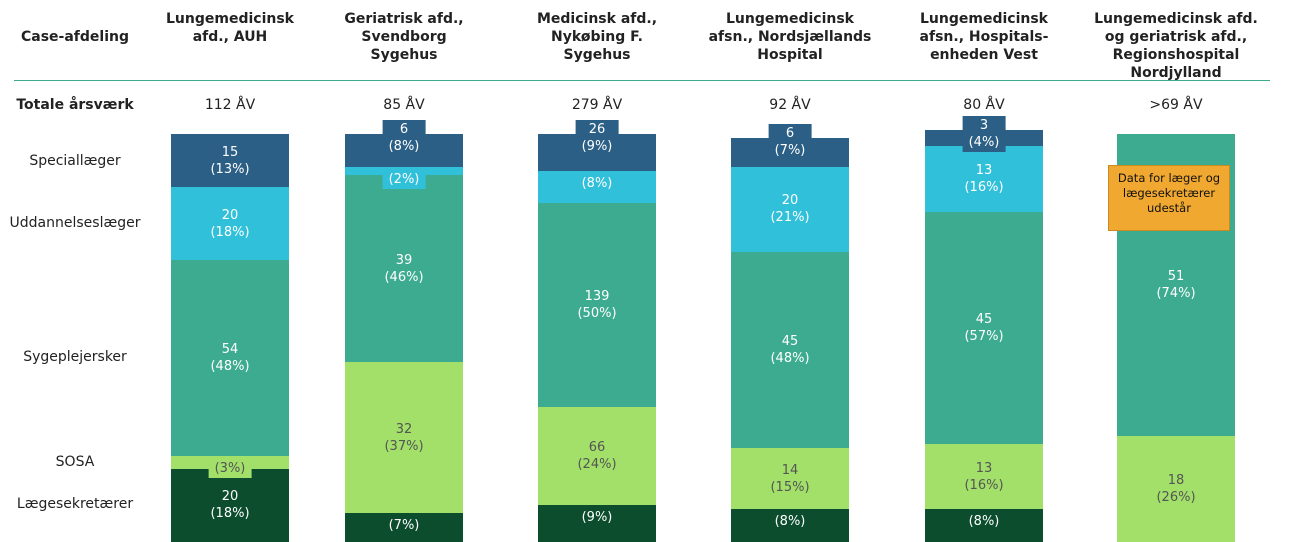  What do you see at coordinates (597, 465) in the screenshot?
I see `percent-label: (24%)` at bounding box center [597, 465].